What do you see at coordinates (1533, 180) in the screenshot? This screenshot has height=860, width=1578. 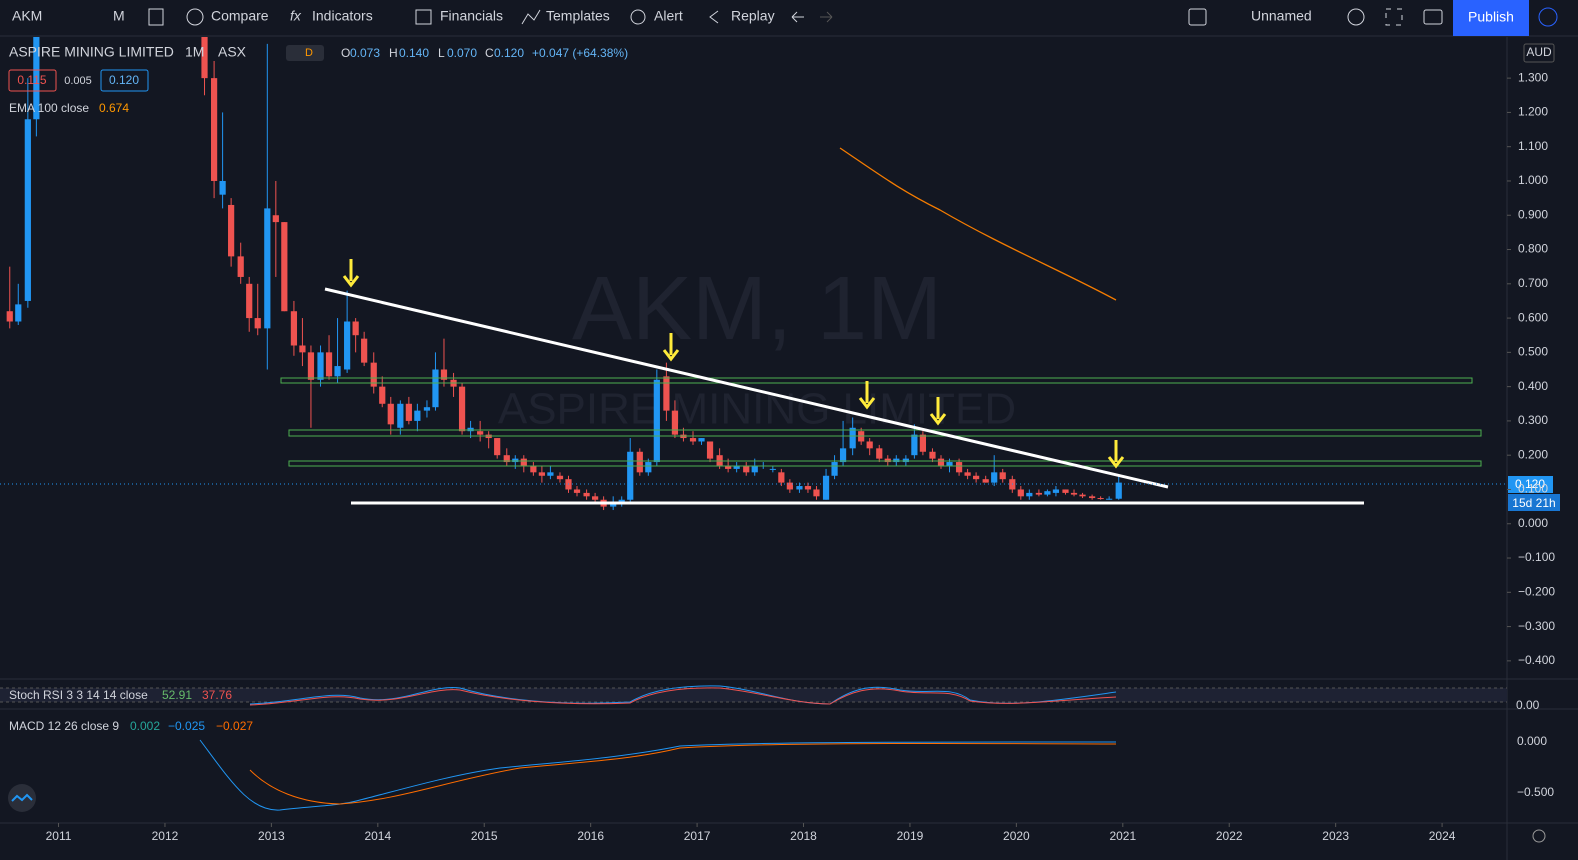 I see `price-tick-label: 1.000` at bounding box center [1533, 180].